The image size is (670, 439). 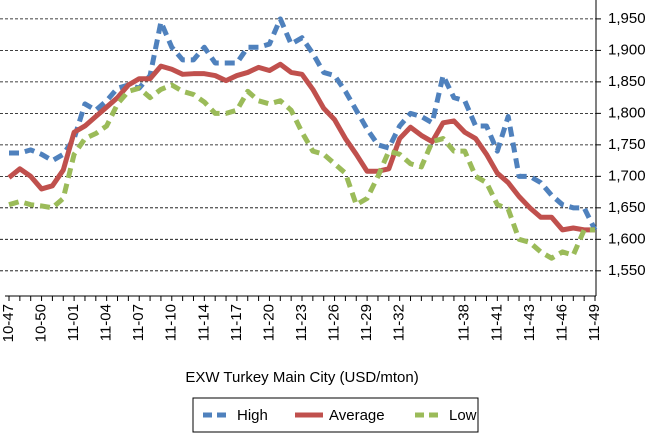 What do you see at coordinates (171, 322) in the screenshot?
I see `x-tick-label: 11-10` at bounding box center [171, 322].